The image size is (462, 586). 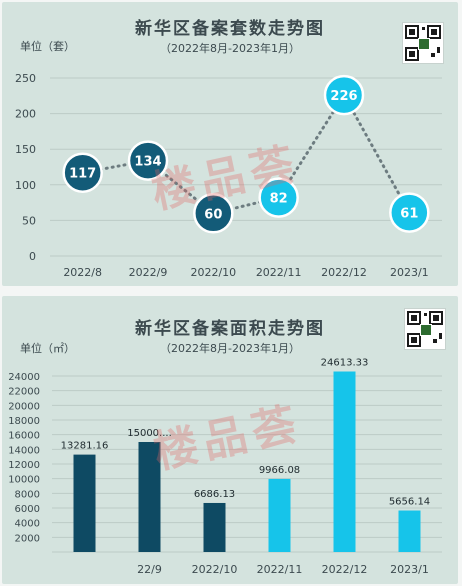 I want to click on y-tick-label: 4000, so click(x=27, y=524).